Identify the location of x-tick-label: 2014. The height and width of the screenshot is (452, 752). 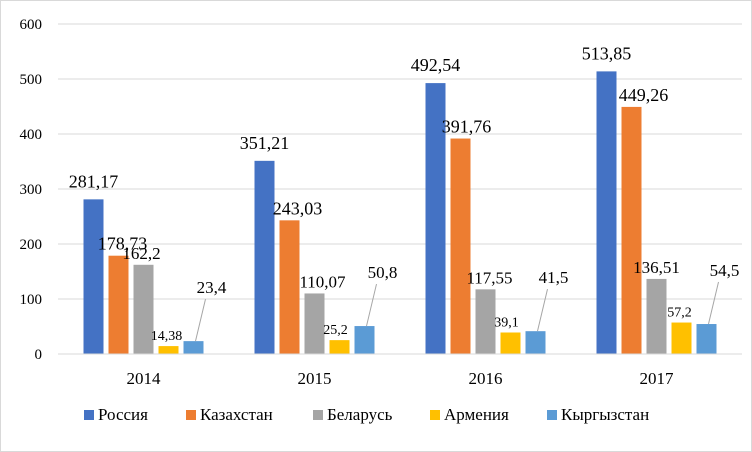
(144, 378).